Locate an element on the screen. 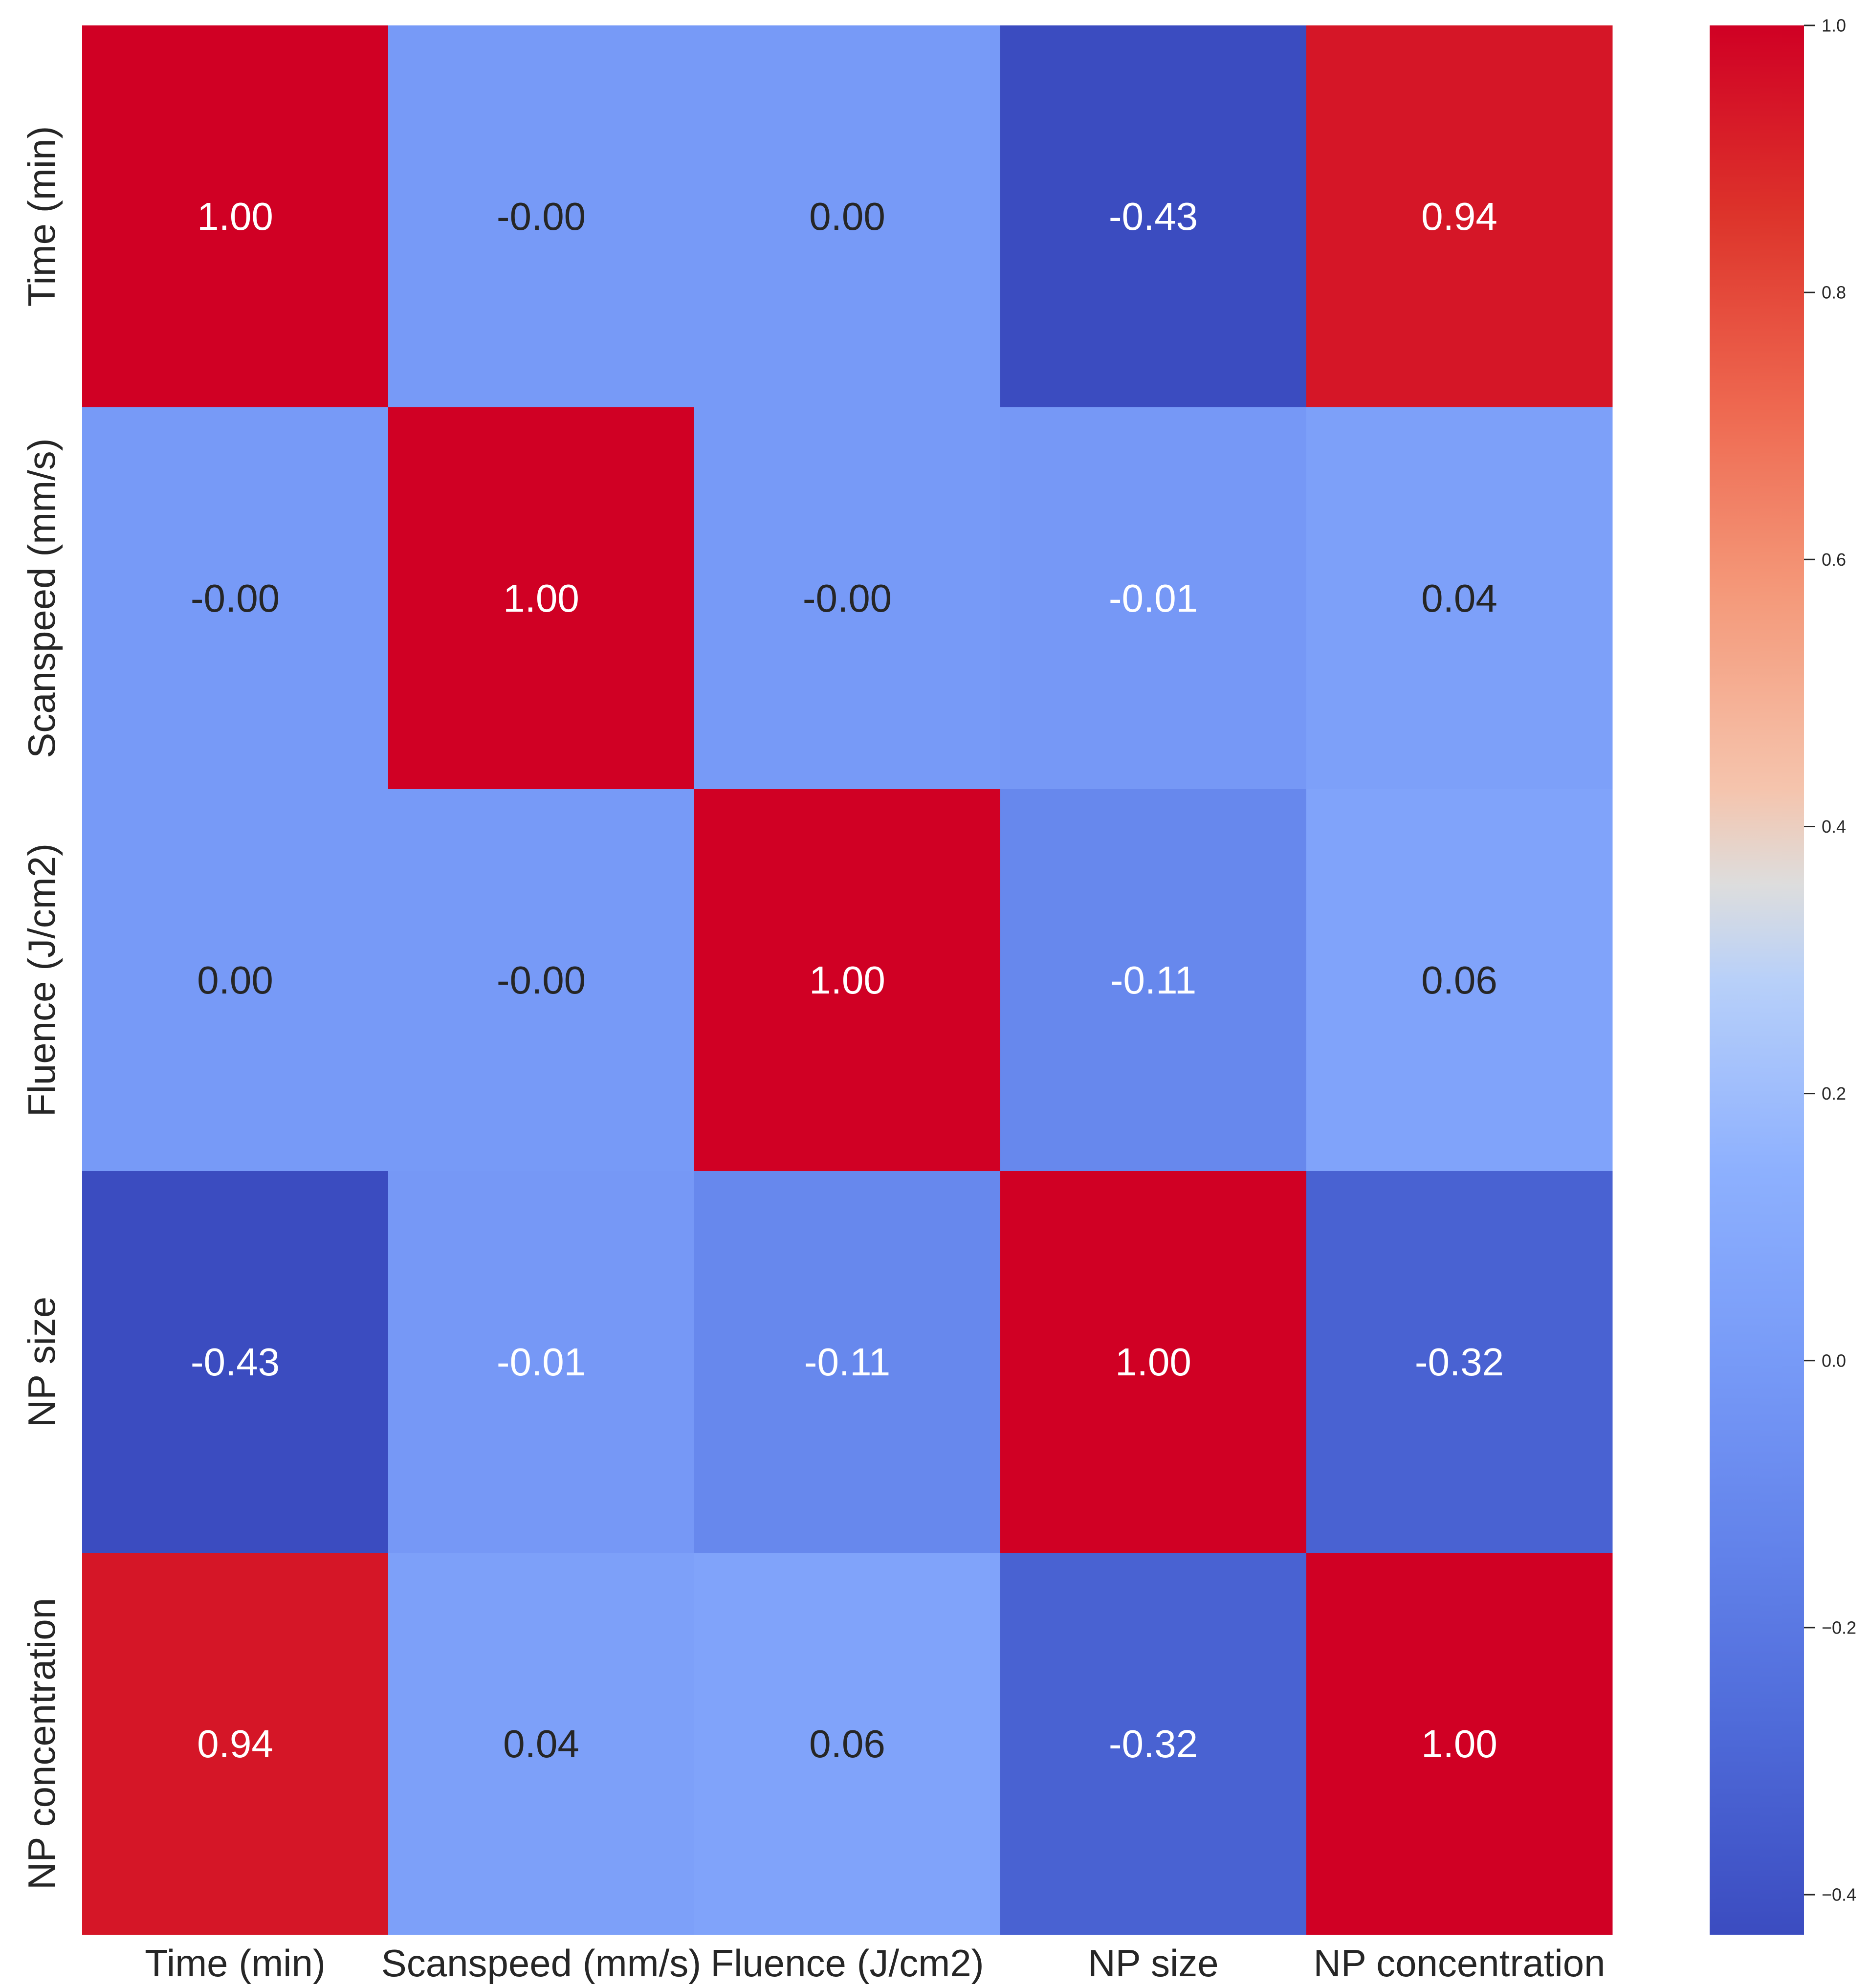 The width and height of the screenshot is (1870, 1988). colorbar-tick-label: −0.4 is located at coordinates (1839, 1895).